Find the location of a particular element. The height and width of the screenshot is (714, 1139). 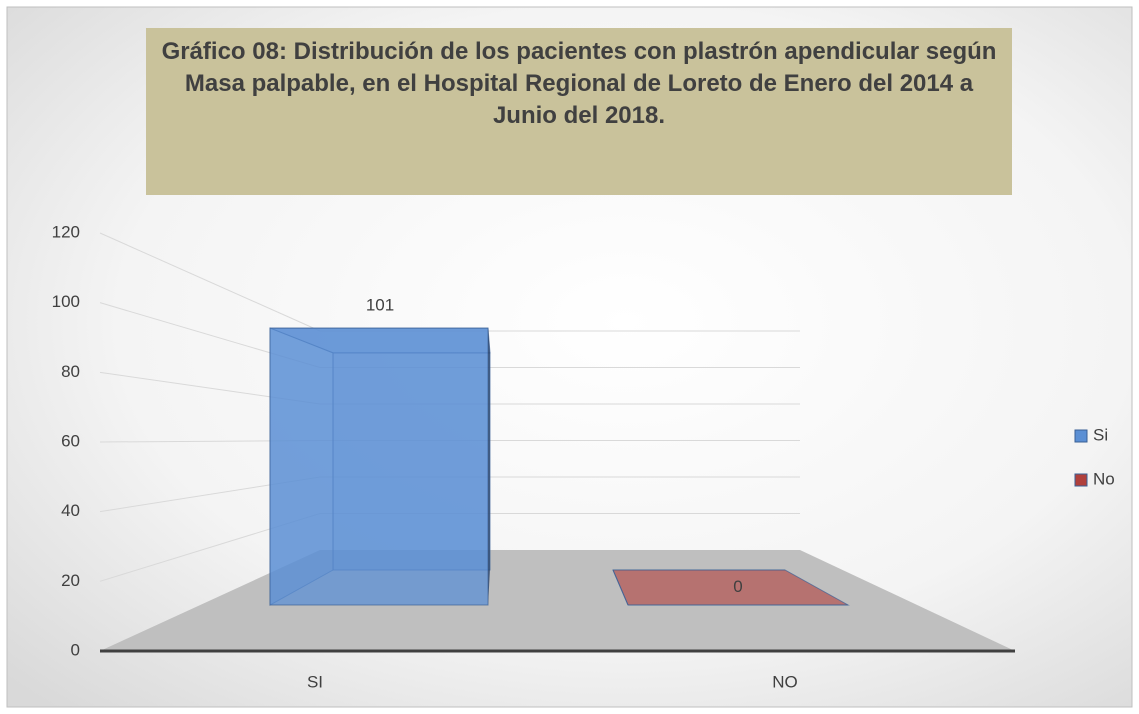

y-tick-label: 40 is located at coordinates (70, 510).